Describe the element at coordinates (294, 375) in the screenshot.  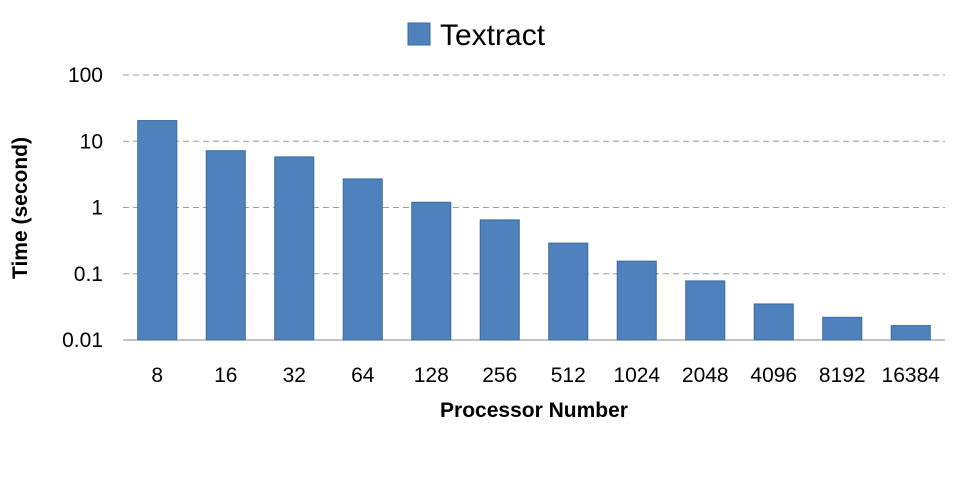
I see `x-tick-label: 32` at that location.